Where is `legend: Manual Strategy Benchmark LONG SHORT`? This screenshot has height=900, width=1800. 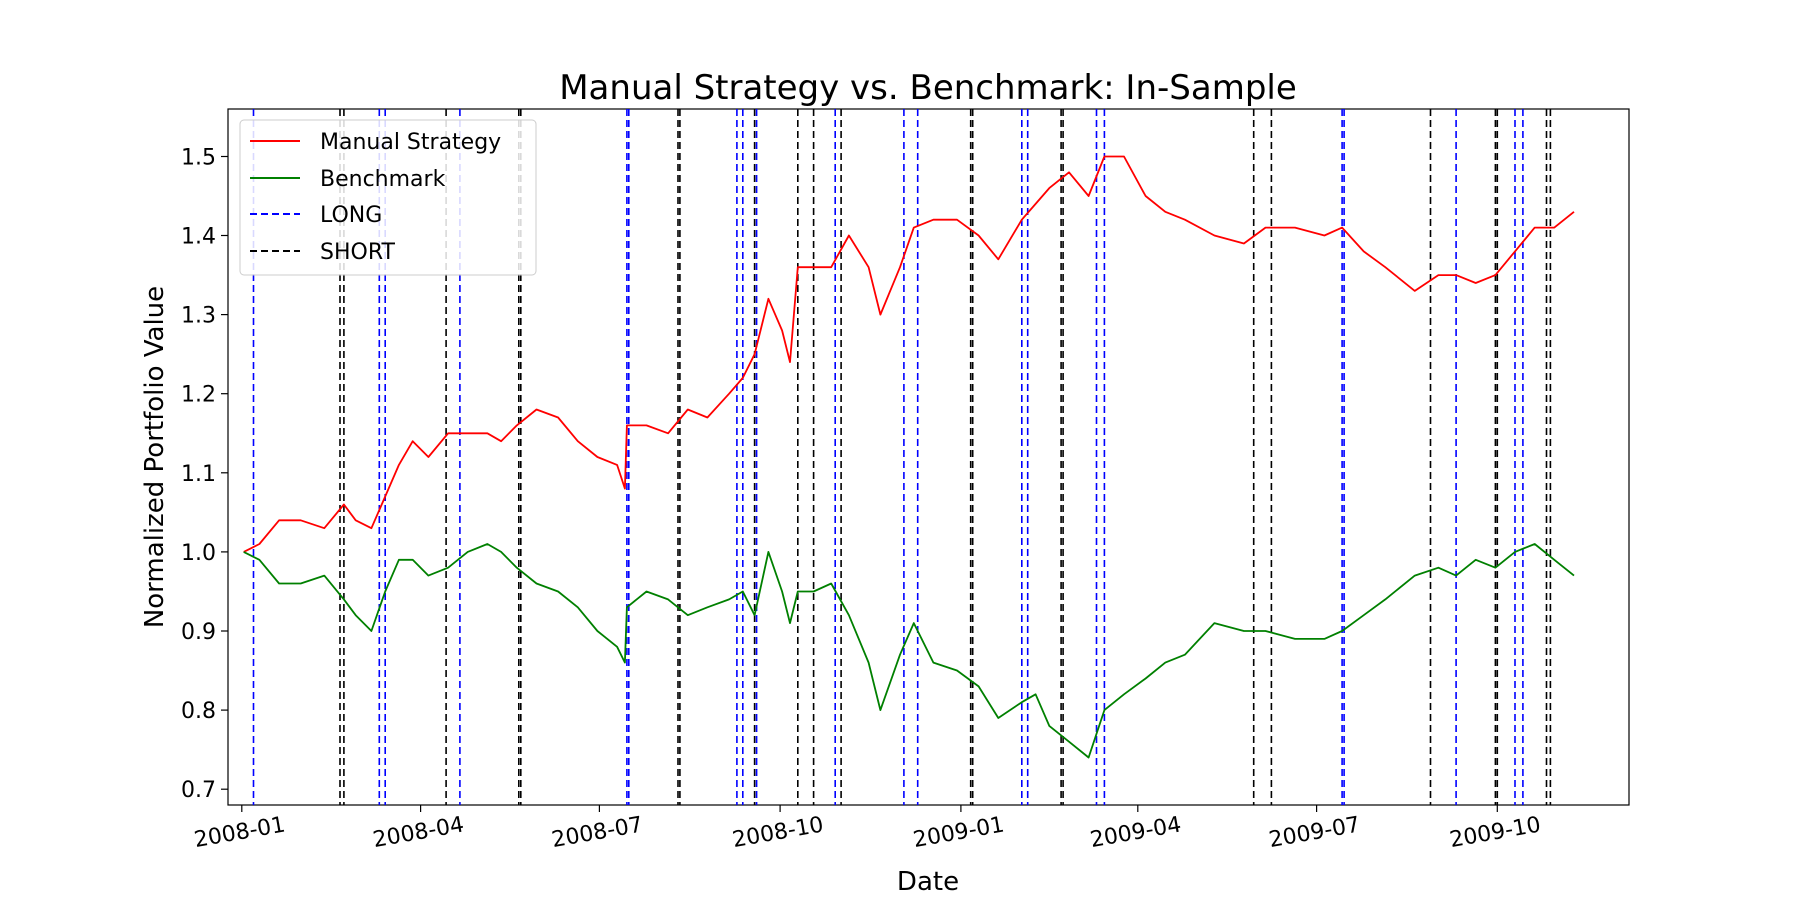 legend: Manual Strategy Benchmark LONG SHORT is located at coordinates (388, 197).